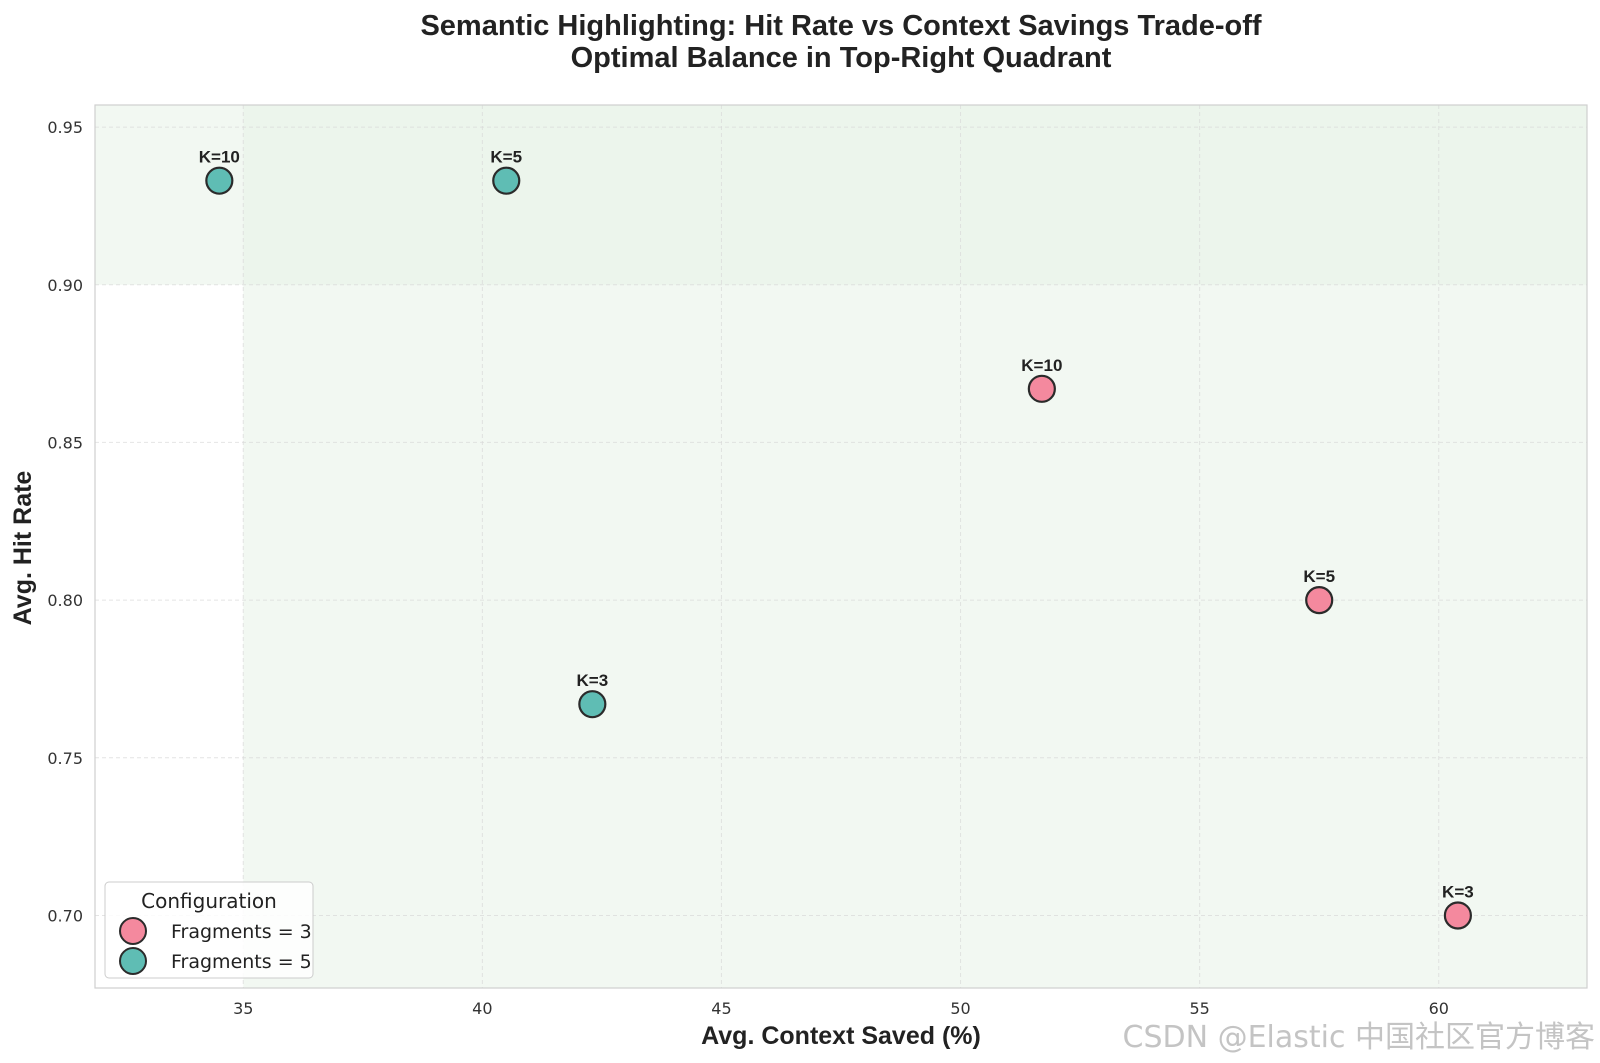  Describe the element at coordinates (65, 600) in the screenshot. I see `y-tick-label: 0.80` at that location.